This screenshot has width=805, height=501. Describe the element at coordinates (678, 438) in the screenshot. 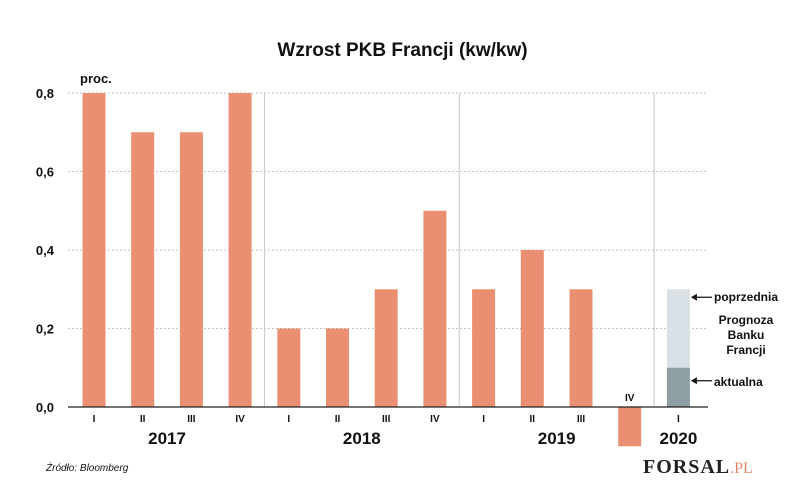

I see `x-year-label: 2020` at that location.